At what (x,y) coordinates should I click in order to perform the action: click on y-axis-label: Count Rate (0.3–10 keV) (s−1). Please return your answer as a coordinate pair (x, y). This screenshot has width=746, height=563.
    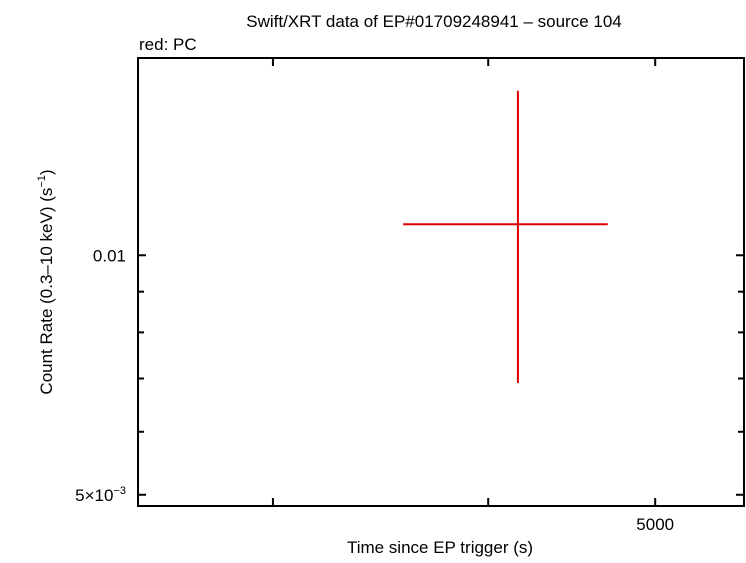
    Looking at the image, I should click on (46, 281).